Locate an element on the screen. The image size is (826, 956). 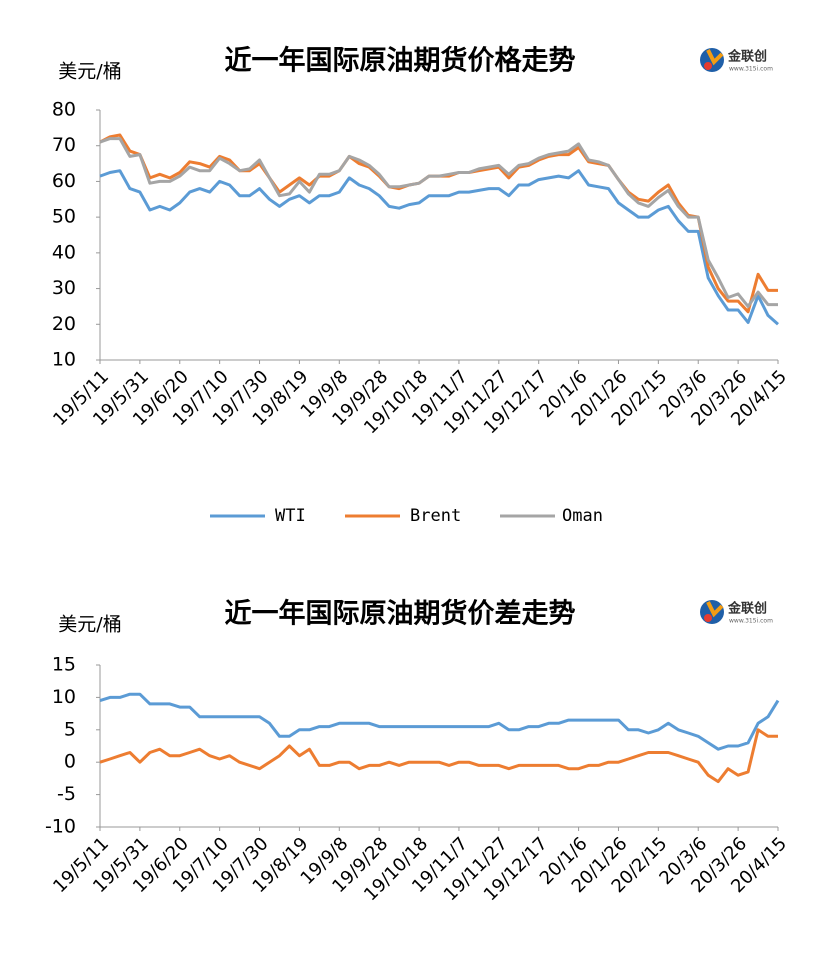
y-tick-label: 30 is located at coordinates (64, 288).